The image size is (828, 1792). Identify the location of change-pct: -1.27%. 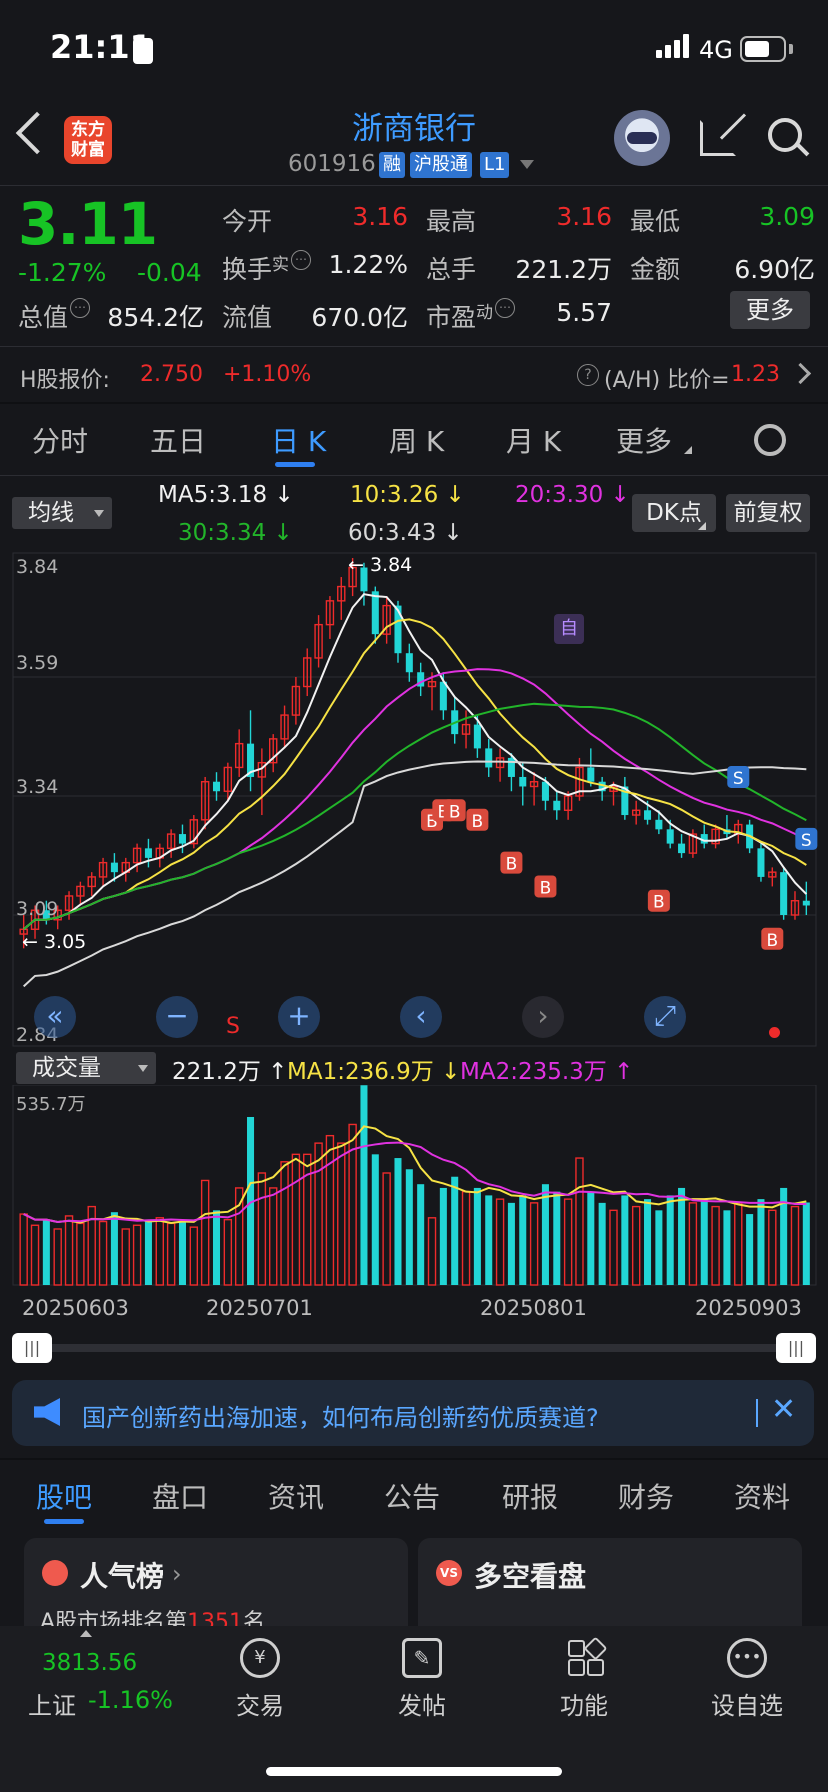
(62, 272).